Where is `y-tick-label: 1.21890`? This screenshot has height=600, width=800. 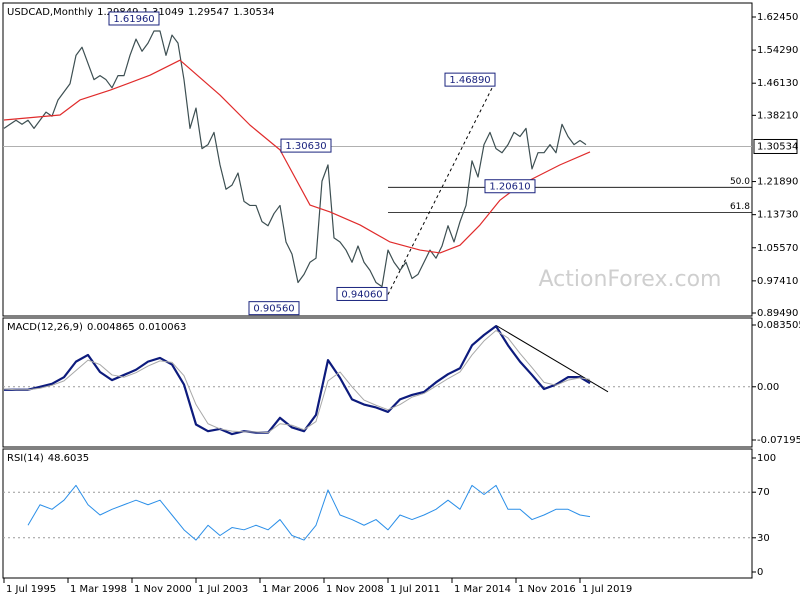
y-tick-label: 1.21890 is located at coordinates (777, 182).